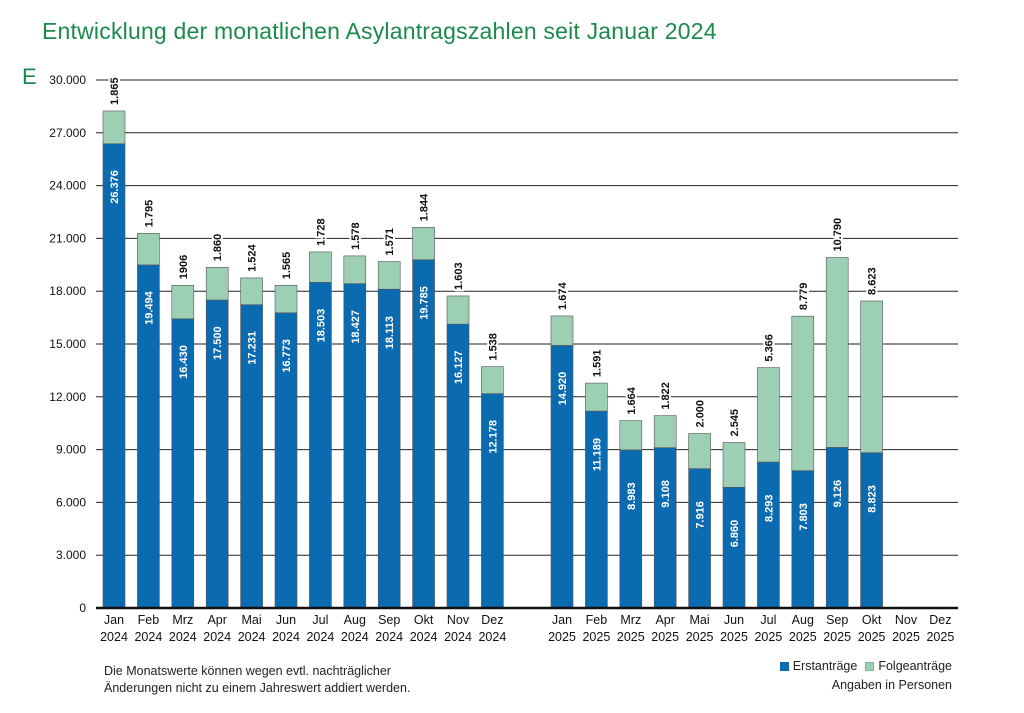 This screenshot has width=1024, height=713. What do you see at coordinates (115, 91) in the screenshot?
I see `data-label-folgeantraege: 1.865` at bounding box center [115, 91].